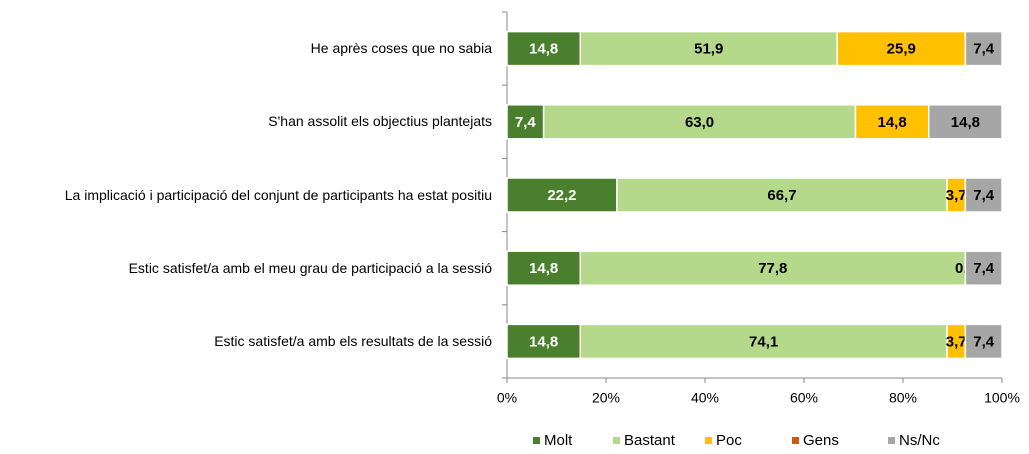 The width and height of the screenshot is (1029, 454). What do you see at coordinates (401, 48) in the screenshot?
I see `category-label: He après coses que no sabia` at bounding box center [401, 48].